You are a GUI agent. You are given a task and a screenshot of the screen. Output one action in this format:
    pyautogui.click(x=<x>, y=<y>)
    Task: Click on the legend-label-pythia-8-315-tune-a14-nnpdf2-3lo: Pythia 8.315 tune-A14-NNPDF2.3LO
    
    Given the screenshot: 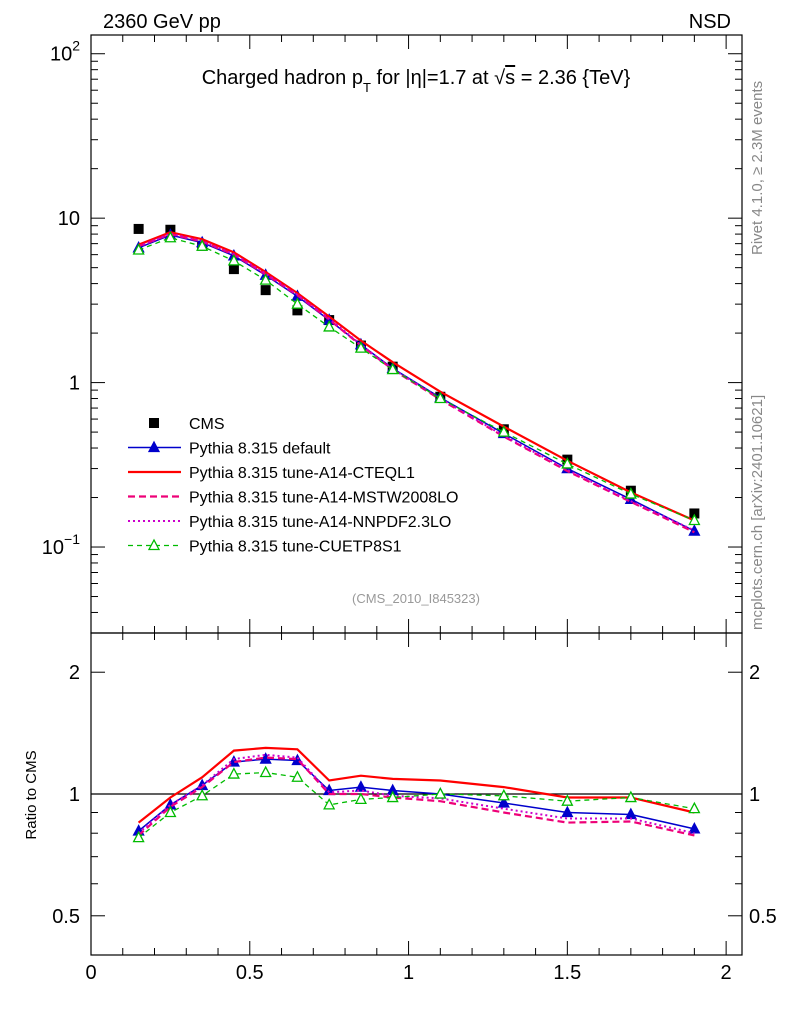 What is the action you would take?
    pyautogui.click(x=320, y=522)
    